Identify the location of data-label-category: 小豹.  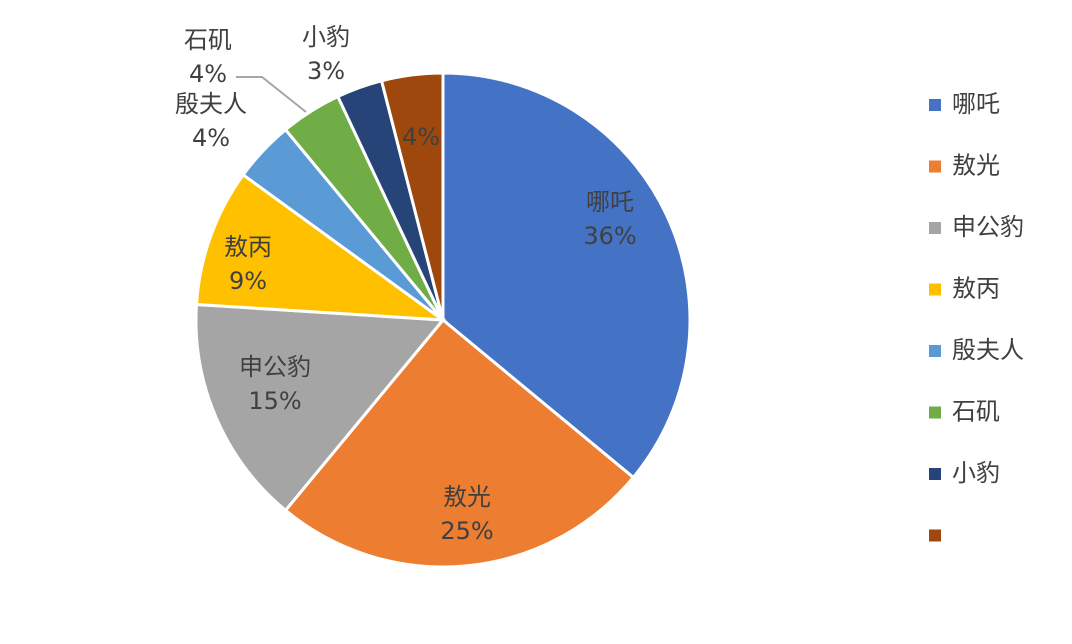
(326, 37).